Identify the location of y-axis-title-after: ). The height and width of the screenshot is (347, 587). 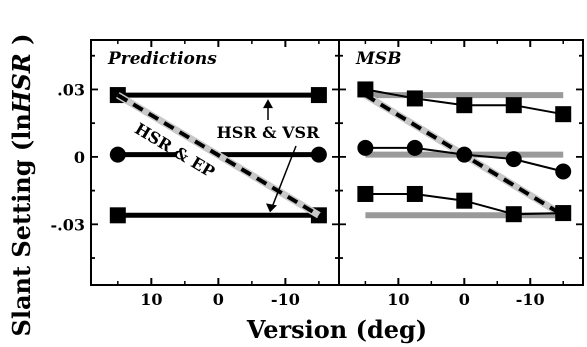
(21, 44).